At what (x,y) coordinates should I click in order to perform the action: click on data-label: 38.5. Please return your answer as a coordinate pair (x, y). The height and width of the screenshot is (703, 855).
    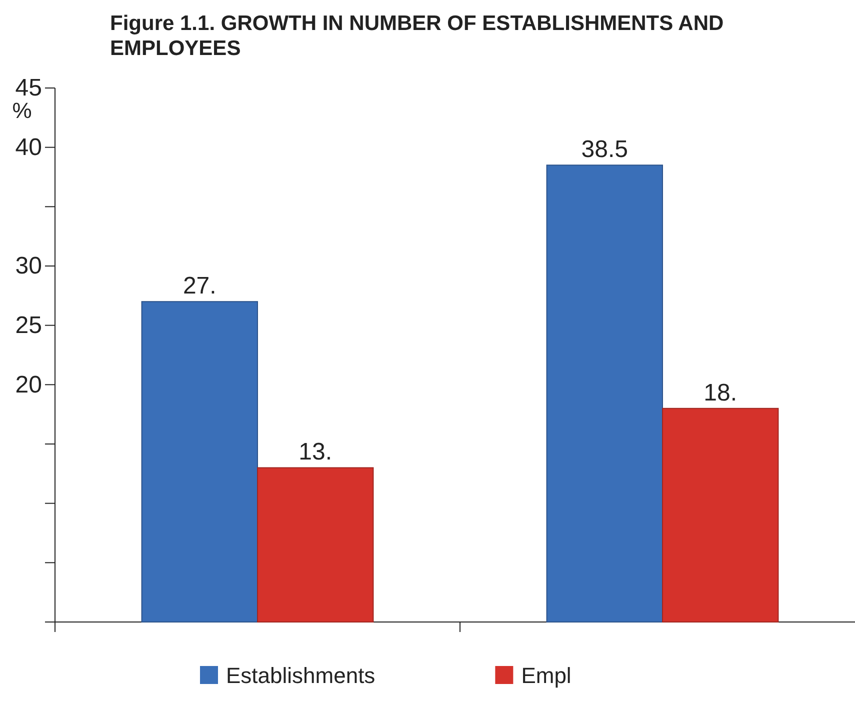
    Looking at the image, I should click on (604, 150).